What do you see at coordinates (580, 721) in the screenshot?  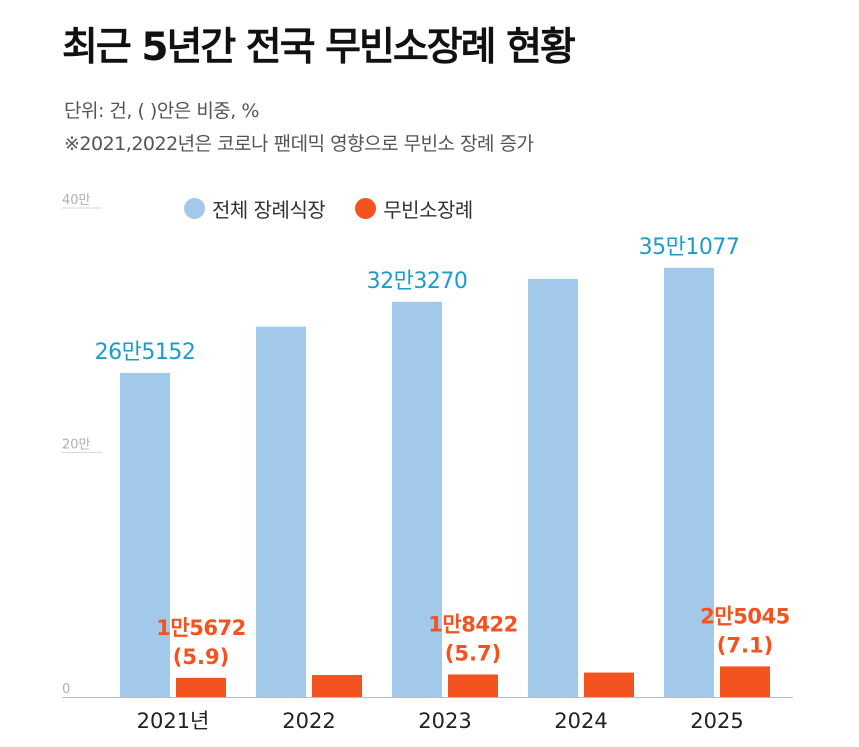 I see `x-tick-label: 2024` at bounding box center [580, 721].